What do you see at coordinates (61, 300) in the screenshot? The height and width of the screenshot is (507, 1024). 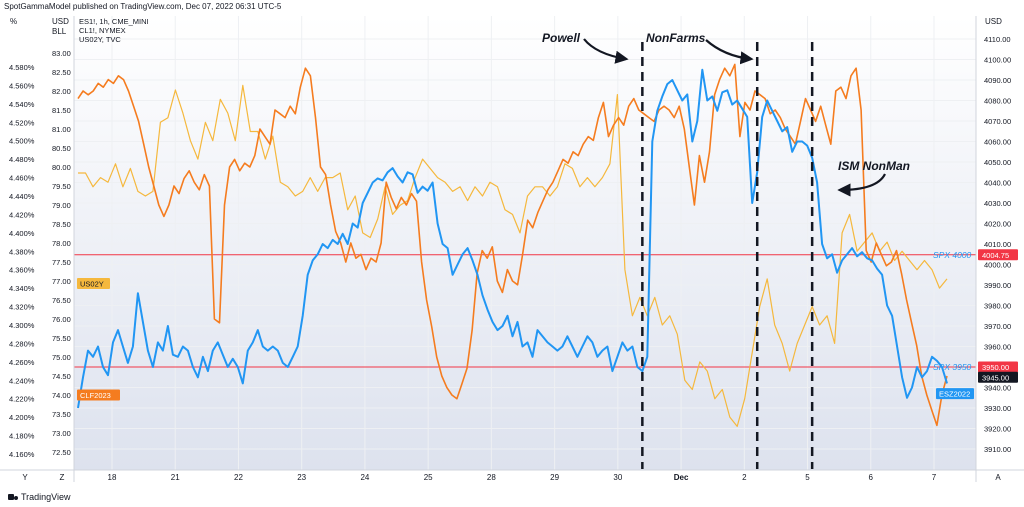 I see `left-tick-crude: 76.50` at bounding box center [61, 300].